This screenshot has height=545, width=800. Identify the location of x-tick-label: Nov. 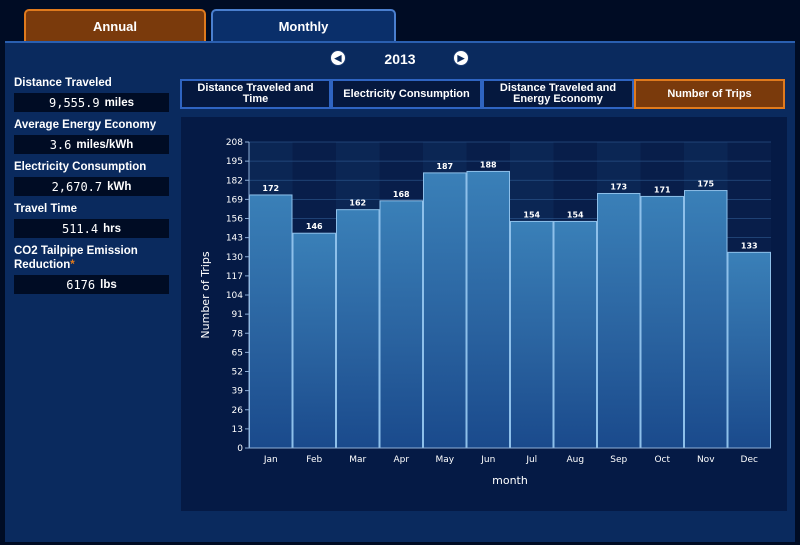
(706, 460).